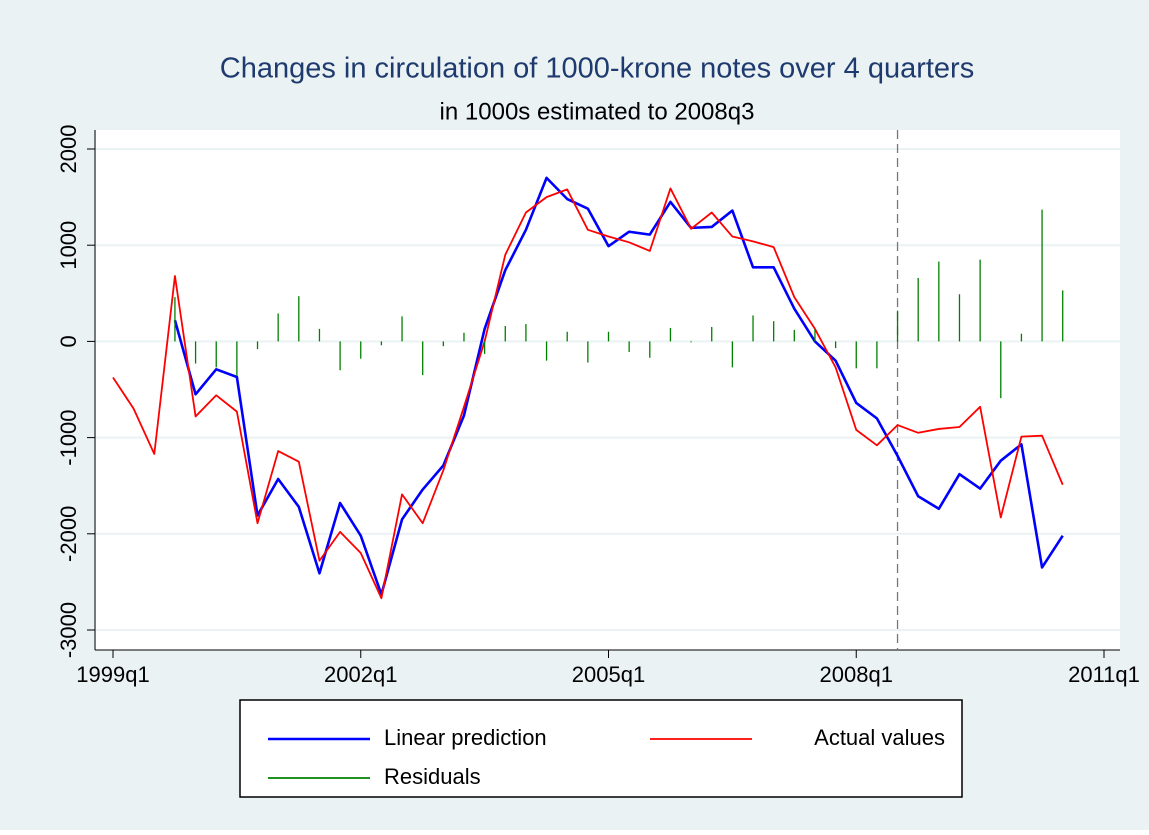 The width and height of the screenshot is (1149, 835). What do you see at coordinates (68, 149) in the screenshot?
I see `y-tick-label: 2000` at bounding box center [68, 149].